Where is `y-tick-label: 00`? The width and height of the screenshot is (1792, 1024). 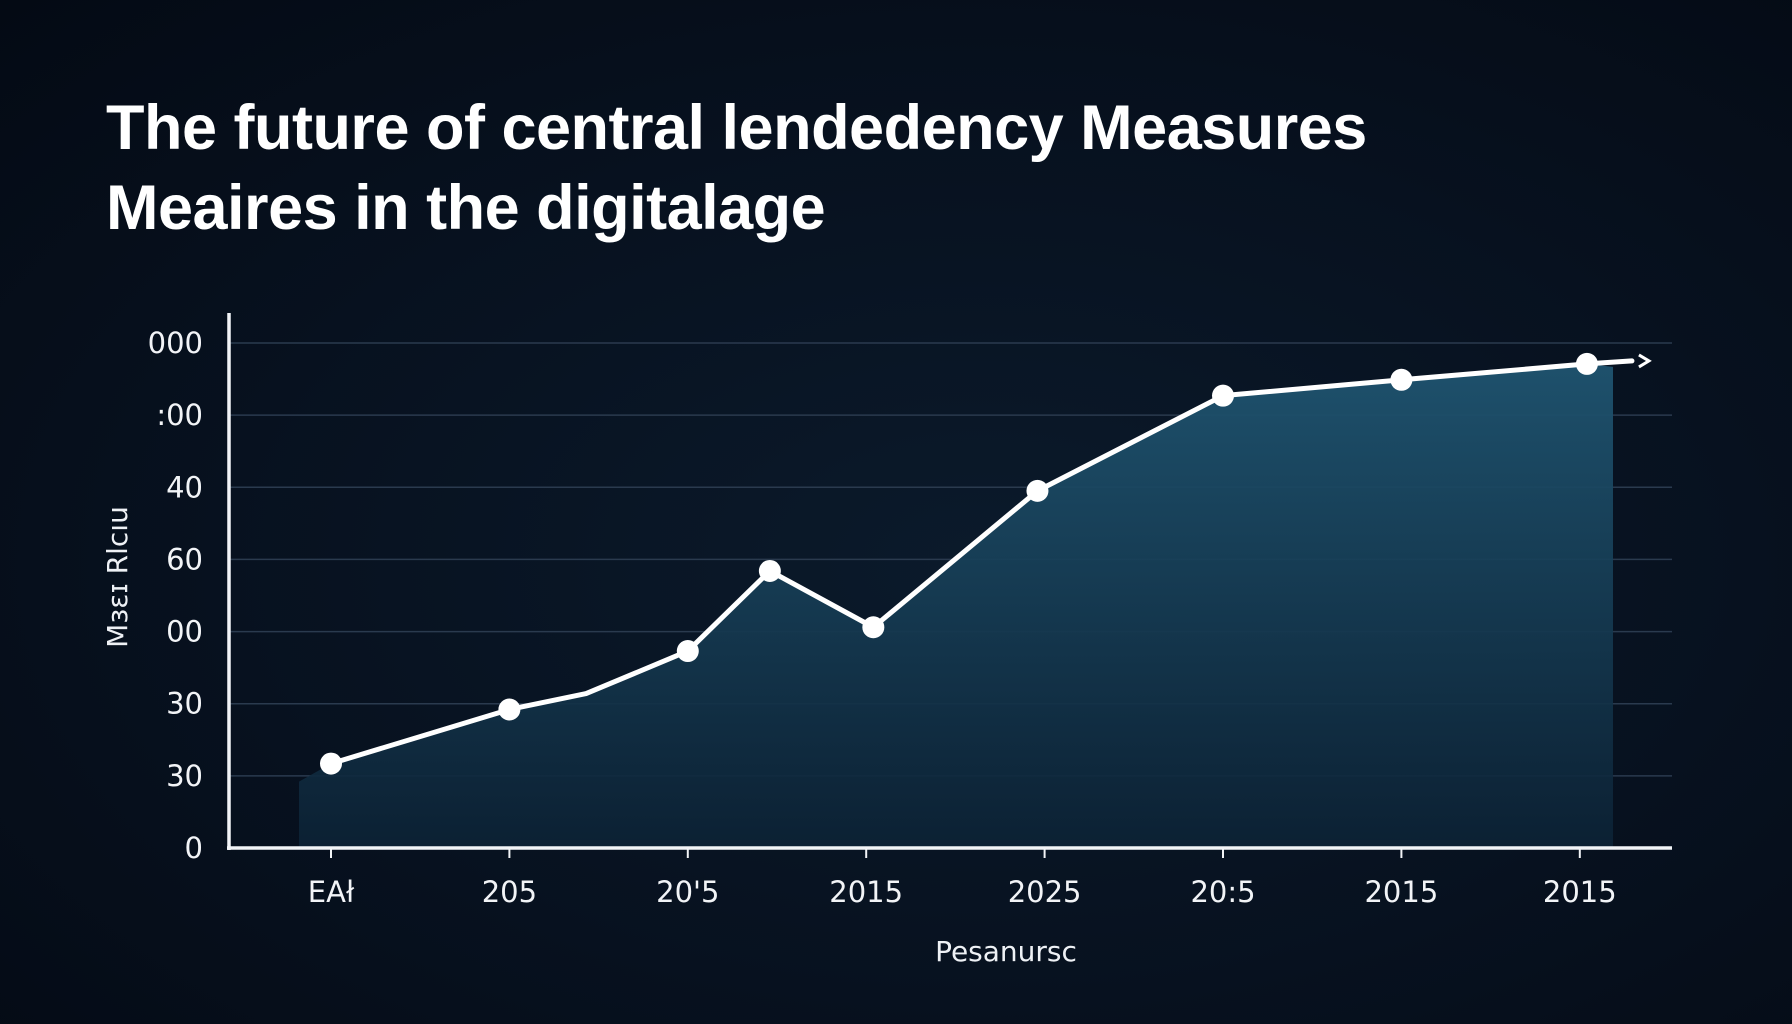
y-tick-label: 00 is located at coordinates (184, 632).